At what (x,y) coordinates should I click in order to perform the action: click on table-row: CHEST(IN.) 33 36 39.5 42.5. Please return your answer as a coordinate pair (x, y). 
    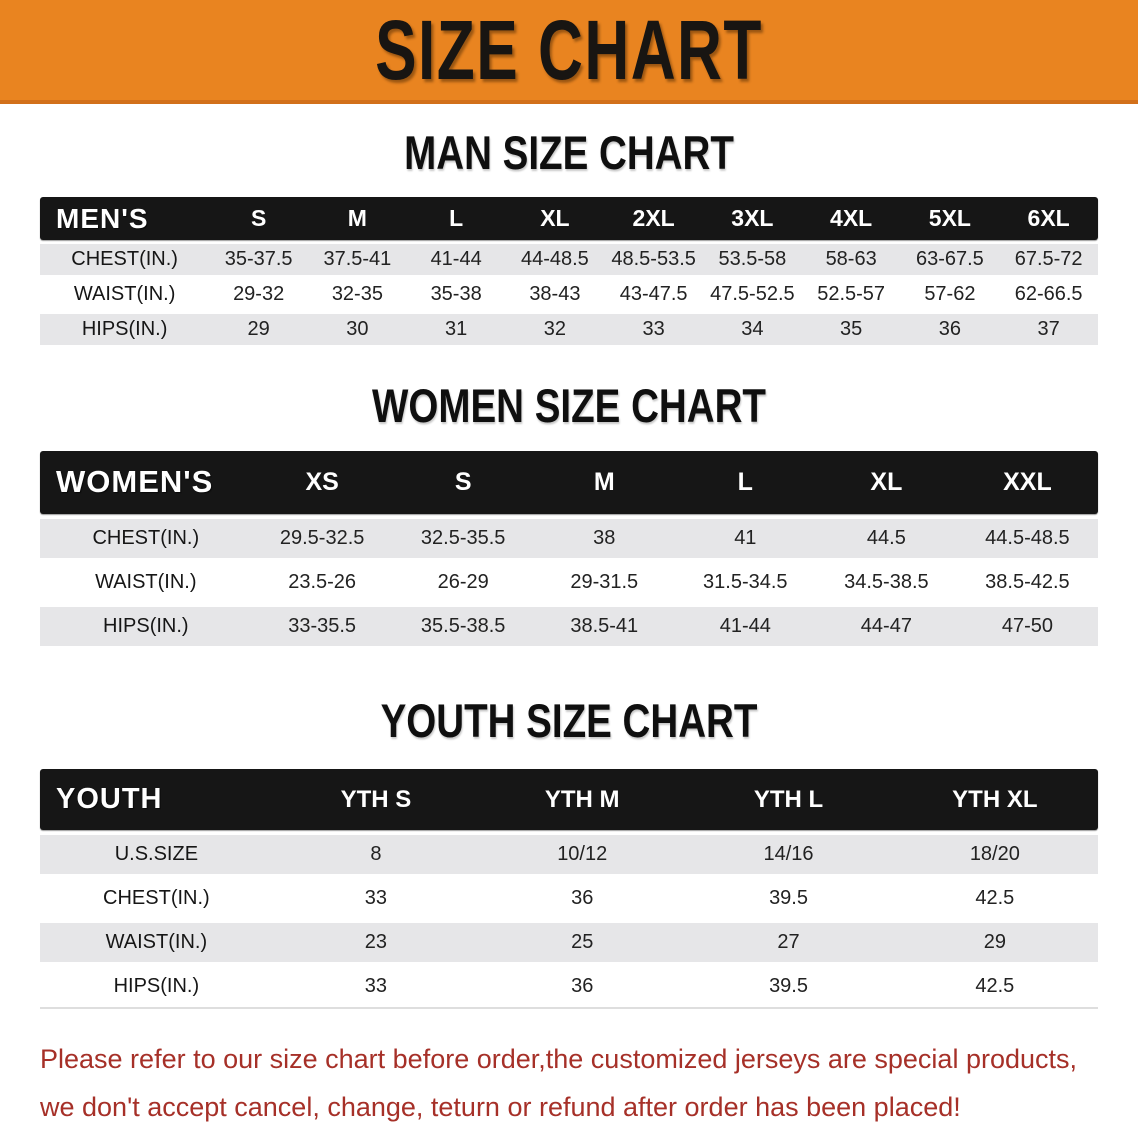
    Looking at the image, I should click on (569, 899).